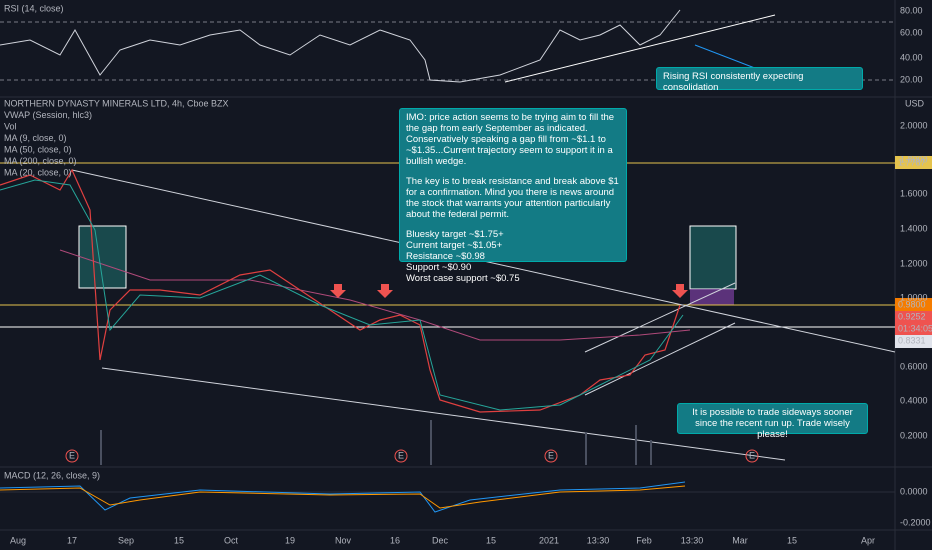  I want to click on price-tag: 01:34:05, so click(915, 328).